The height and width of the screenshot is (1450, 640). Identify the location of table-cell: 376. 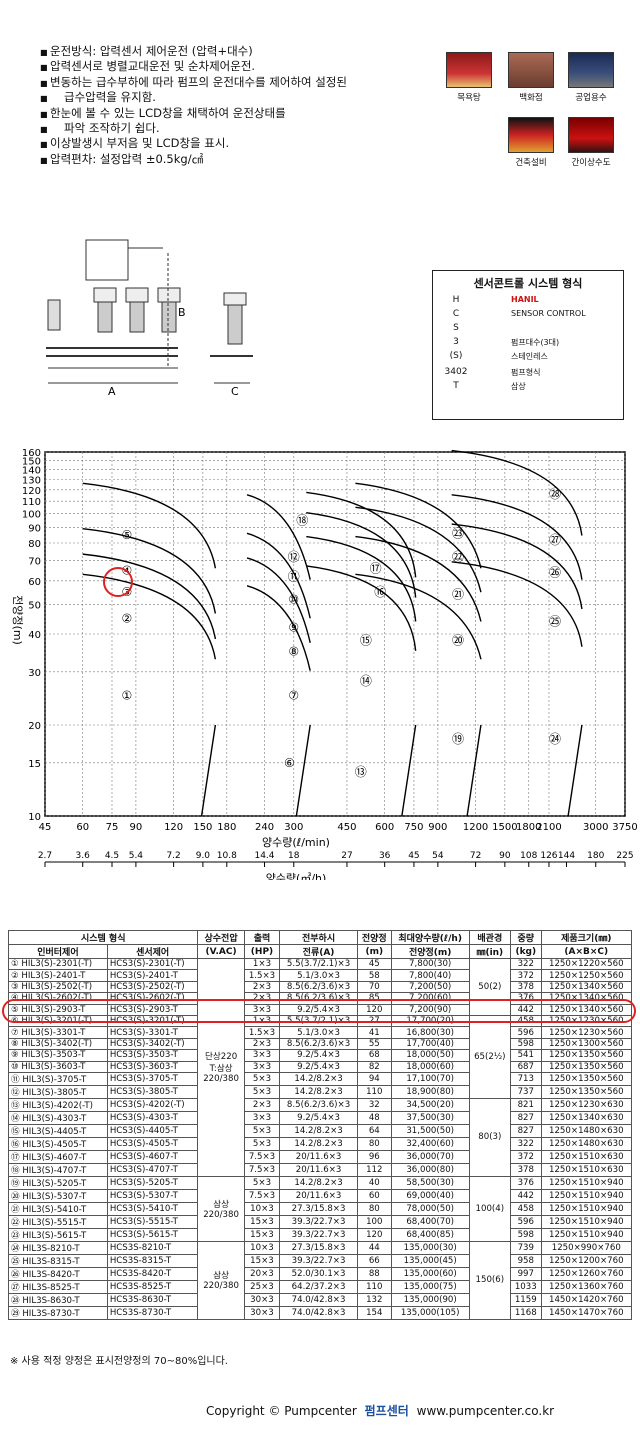
(526, 1182).